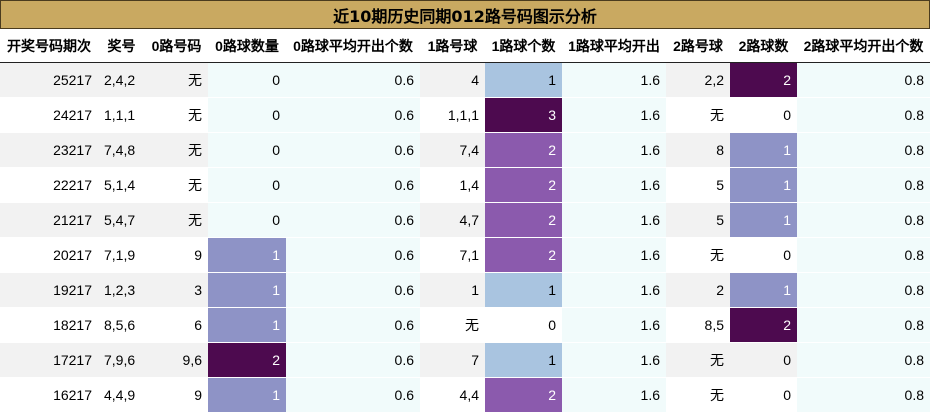 This screenshot has height=413, width=930. I want to click on table-row: 20217 7,1,9 9 1 0.6 7,1 2 1.6 无 0 0.8, so click(465, 255).